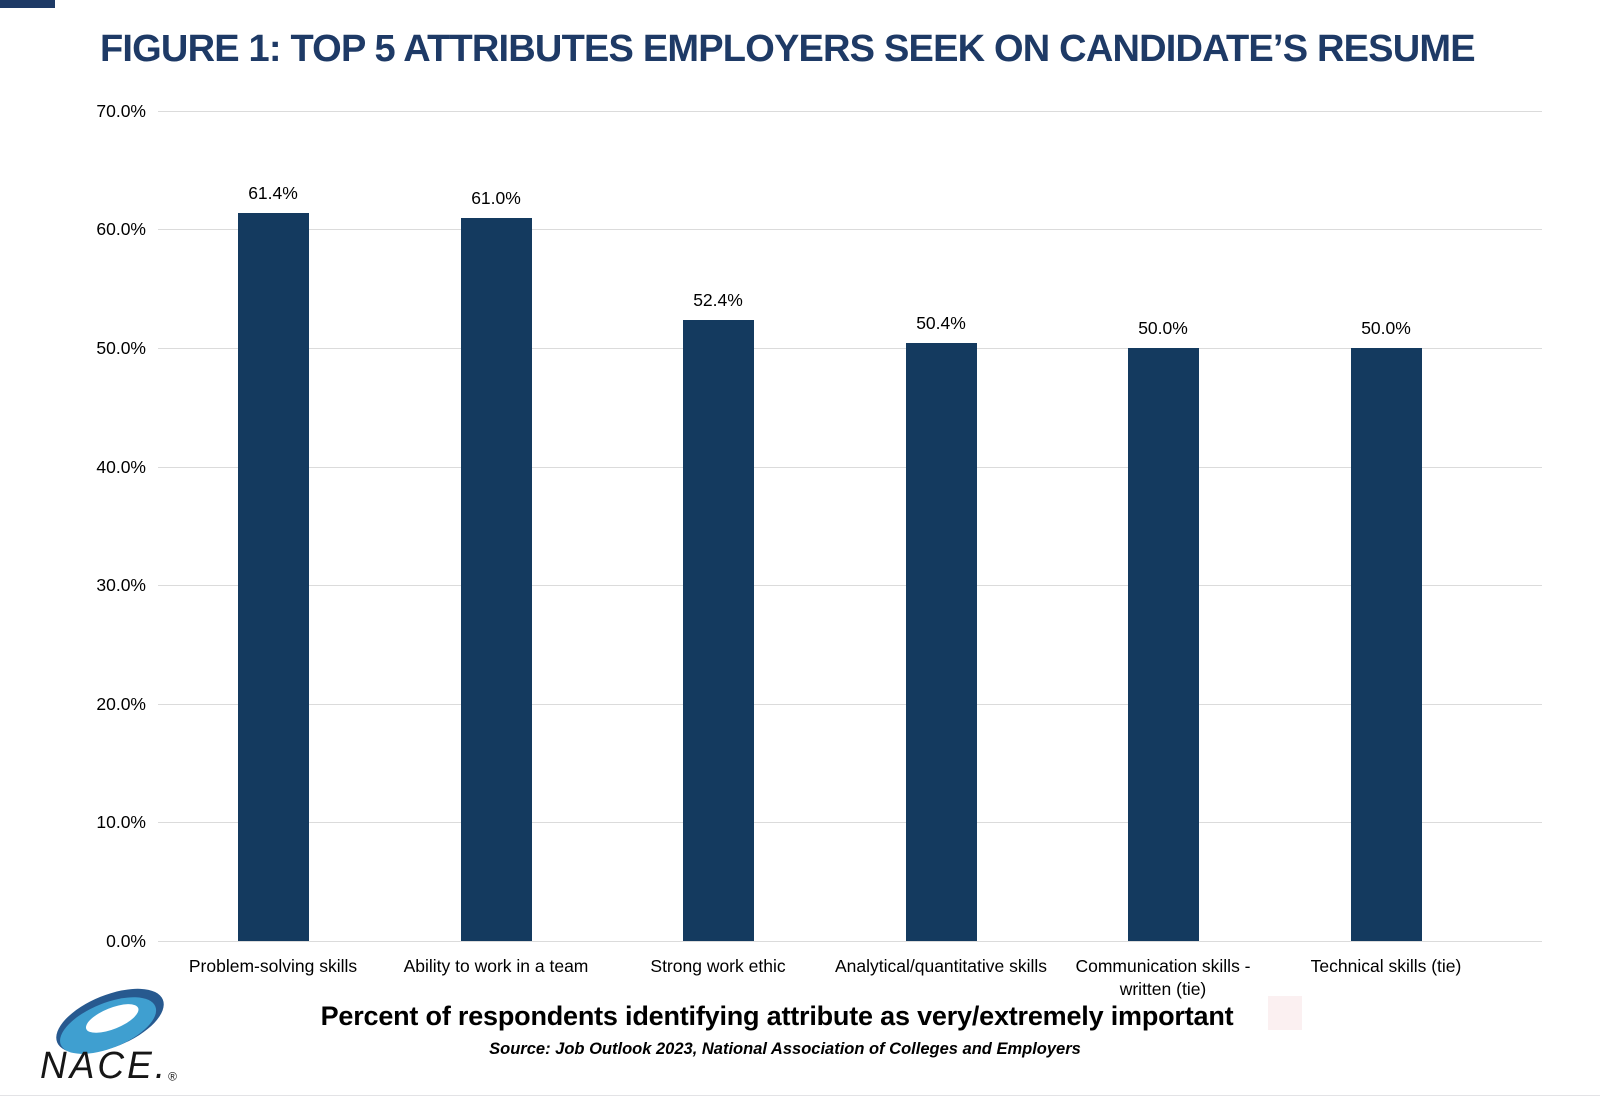 The image size is (1600, 1105). I want to click on page-corner-mark, so click(27, 4).